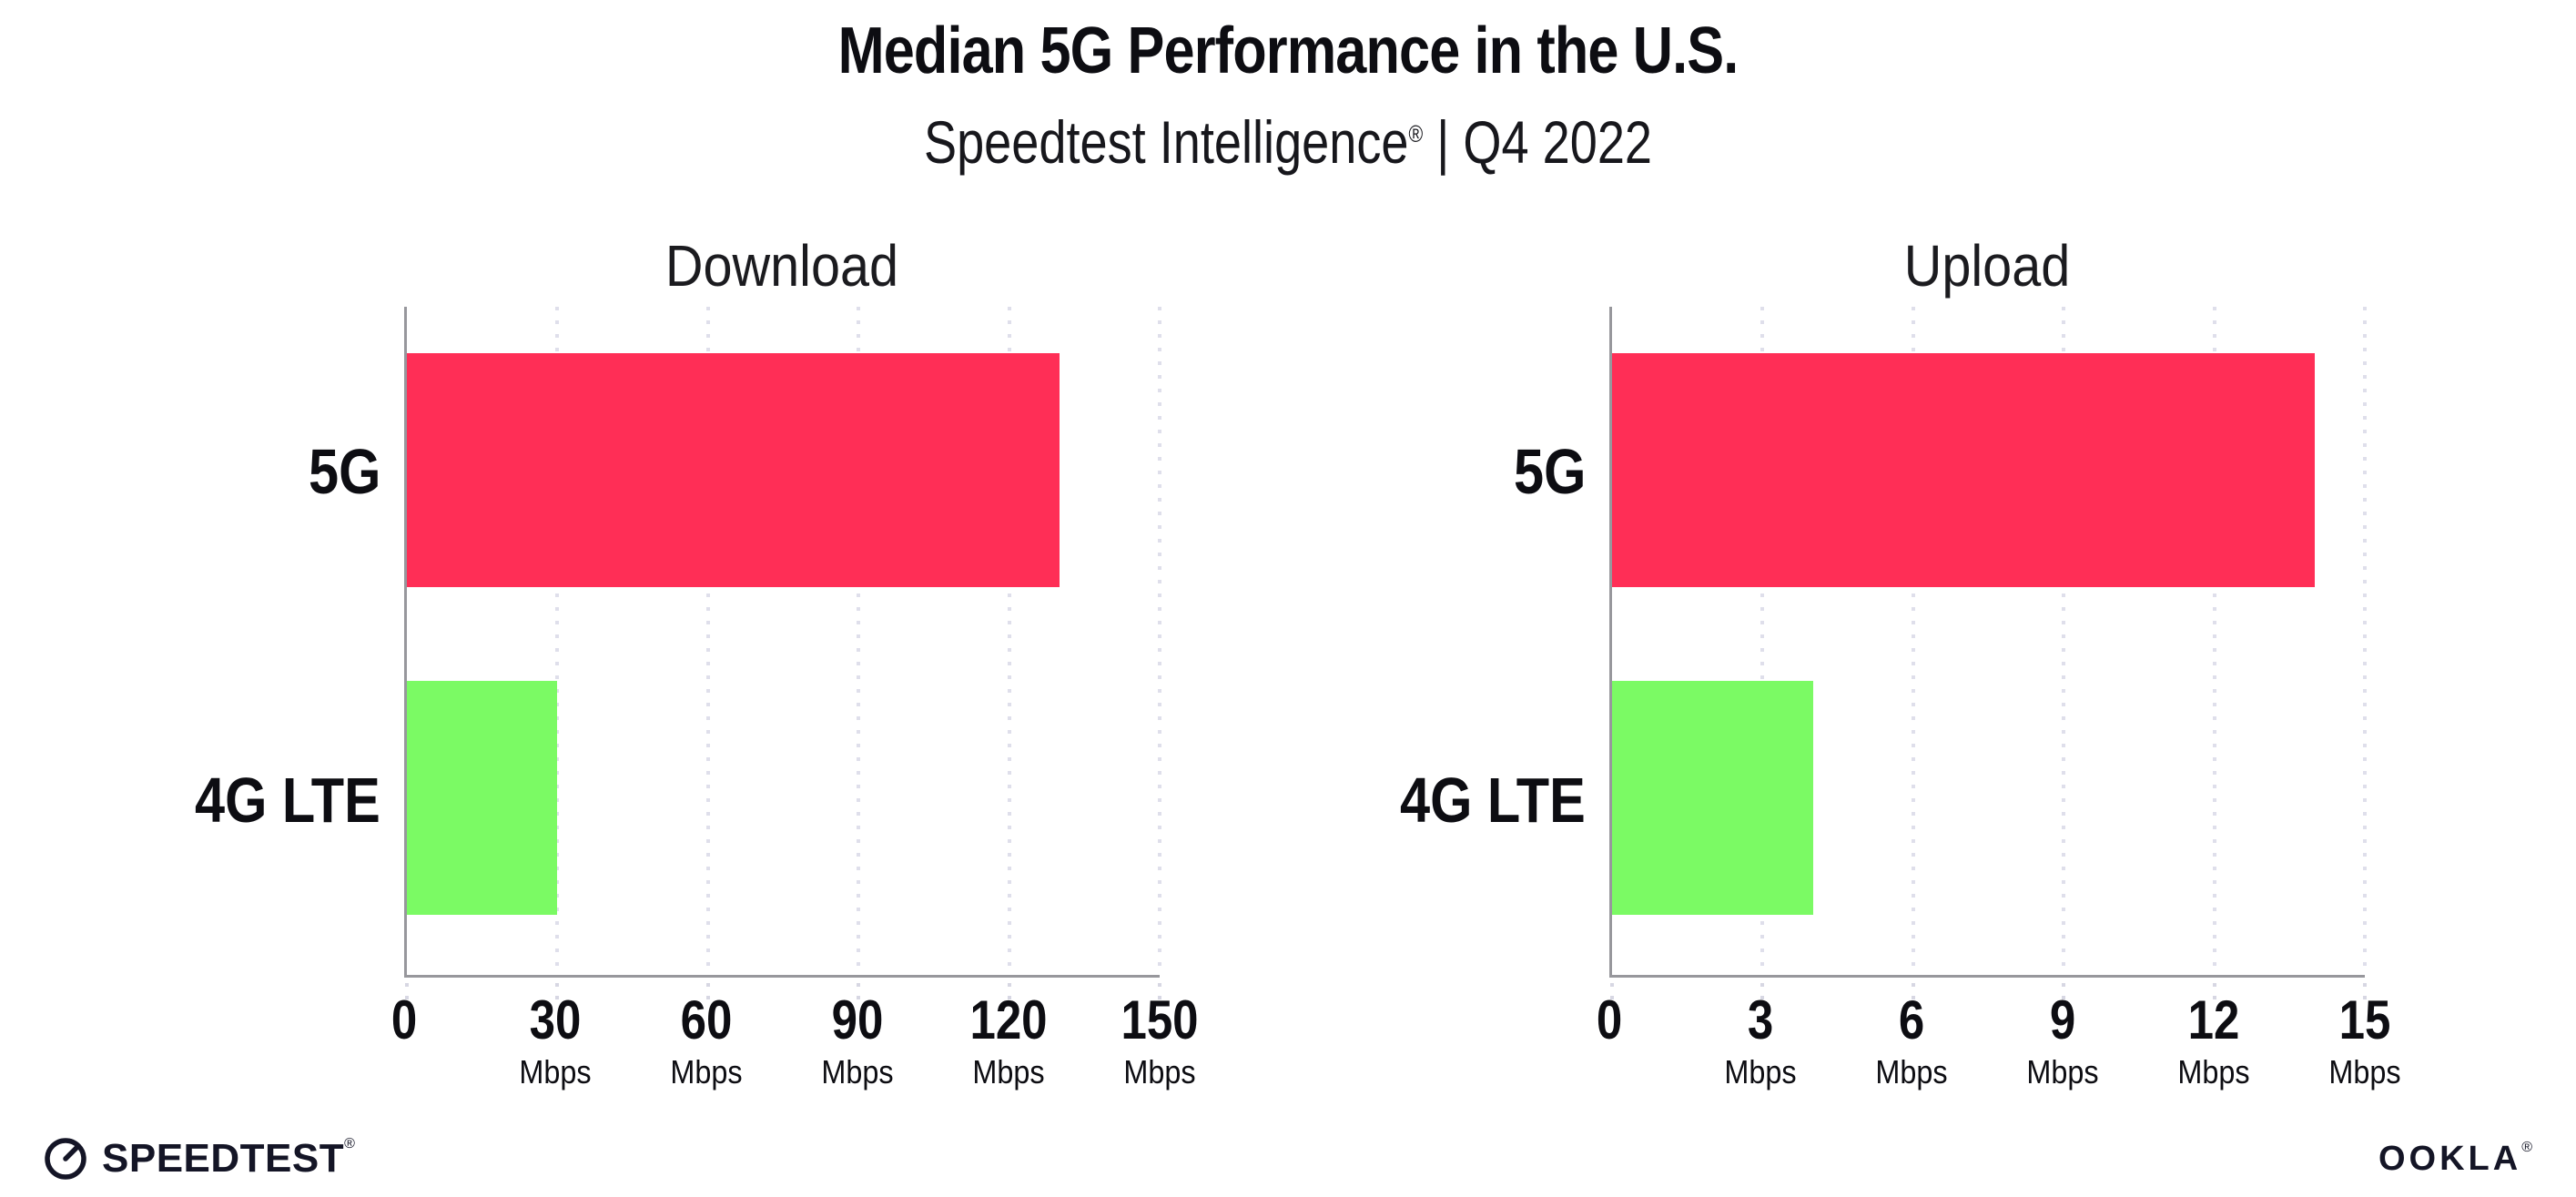 This screenshot has height=1197, width=2576. I want to click on x-tick-label-9: 9 Mbps, so click(2063, 1041).